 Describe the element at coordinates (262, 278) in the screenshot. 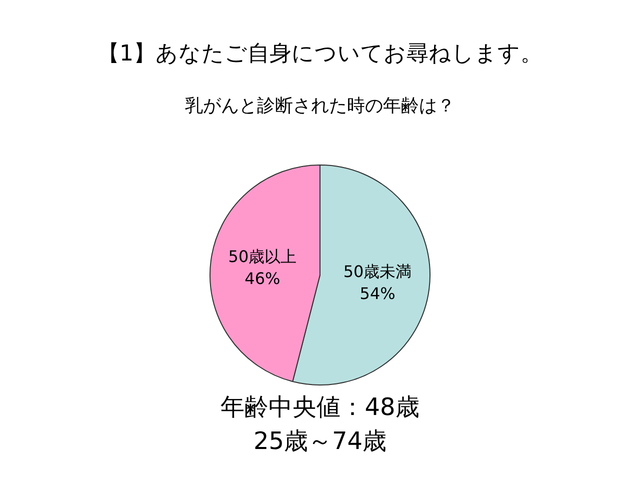

I see `data-label: 46%` at that location.